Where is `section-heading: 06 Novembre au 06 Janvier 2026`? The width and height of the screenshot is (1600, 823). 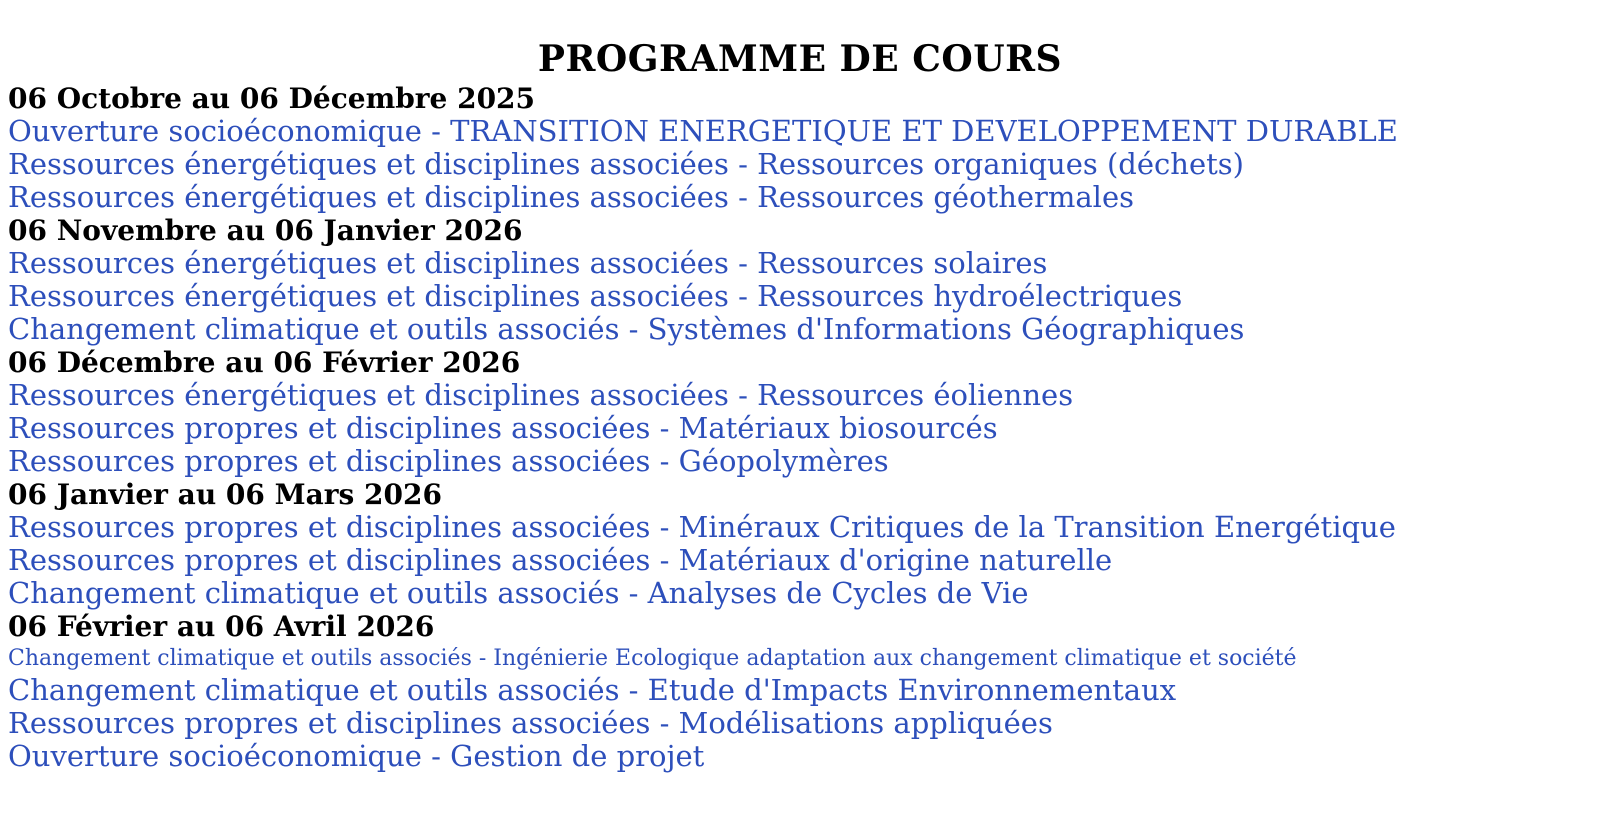 section-heading: 06 Novembre au 06 Janvier 2026 is located at coordinates (265, 230).